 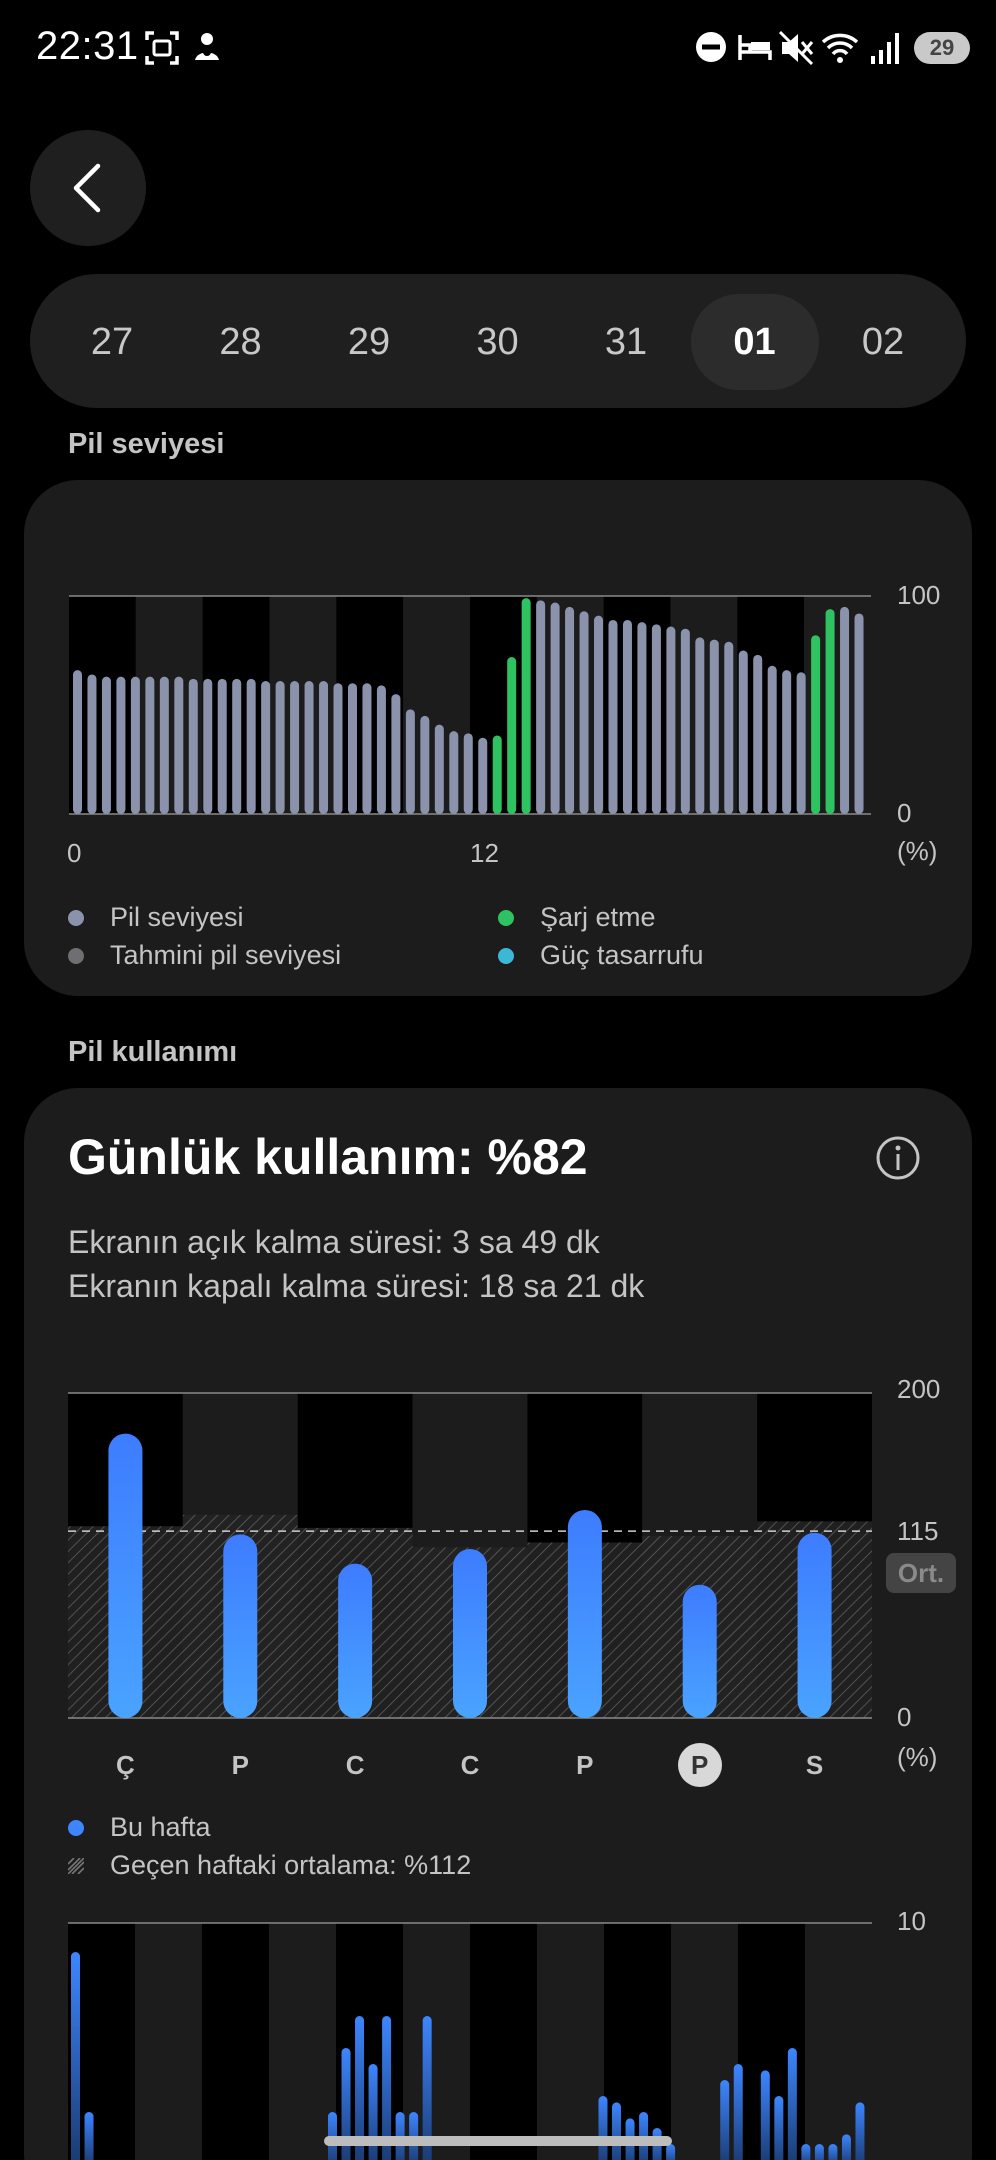 I want to click on date-item-02: 02, so click(x=883, y=341).